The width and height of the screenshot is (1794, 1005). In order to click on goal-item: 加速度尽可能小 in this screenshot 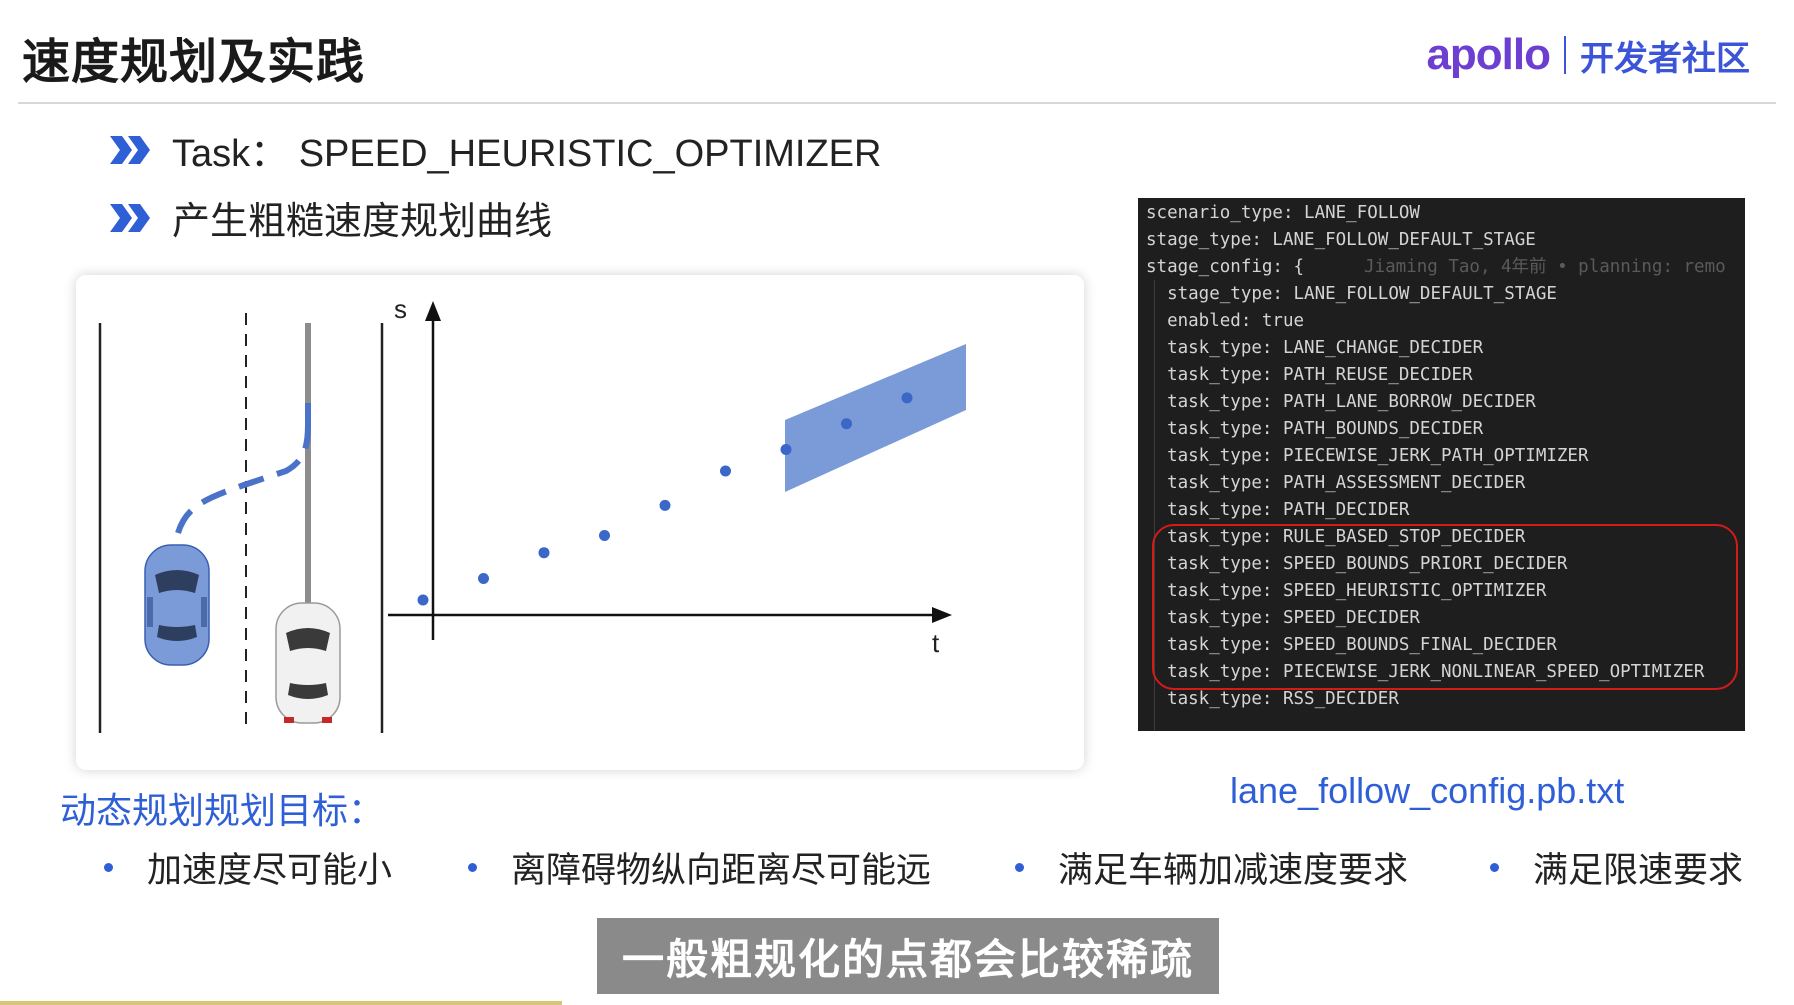, I will do `click(248, 867)`.